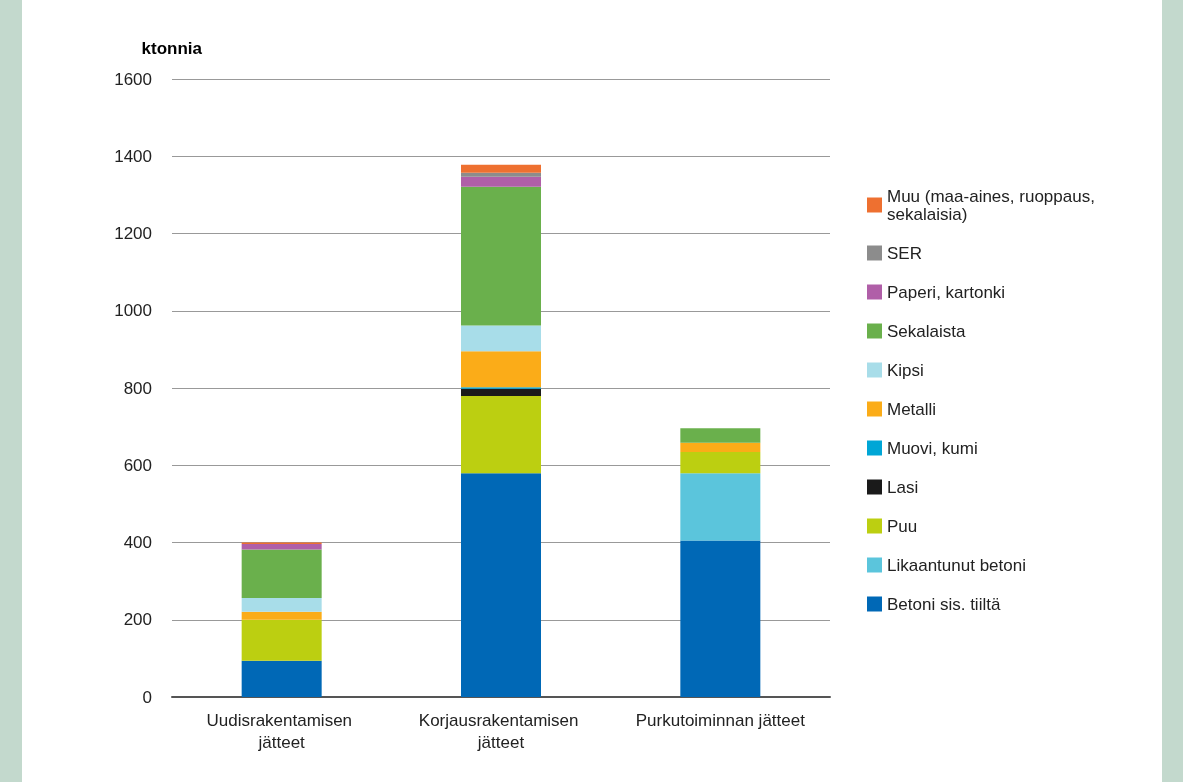 This screenshot has height=782, width=1183. What do you see at coordinates (137, 542) in the screenshot?
I see `y-tick-label: 400` at bounding box center [137, 542].